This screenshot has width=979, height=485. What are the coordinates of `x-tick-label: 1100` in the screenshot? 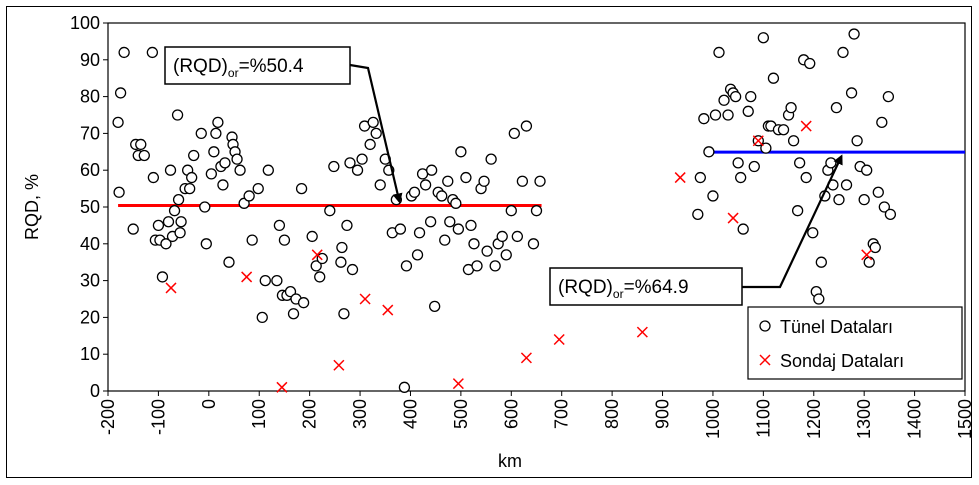 It's located at (763, 418).